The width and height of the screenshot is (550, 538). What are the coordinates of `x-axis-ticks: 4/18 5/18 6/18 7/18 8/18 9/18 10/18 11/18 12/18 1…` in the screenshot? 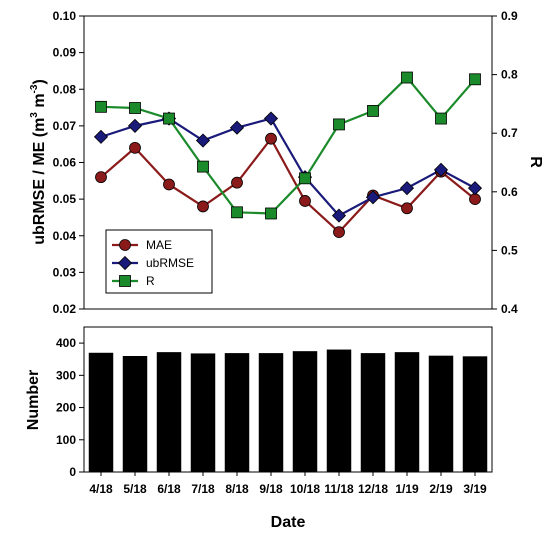 It's located at (288, 484).